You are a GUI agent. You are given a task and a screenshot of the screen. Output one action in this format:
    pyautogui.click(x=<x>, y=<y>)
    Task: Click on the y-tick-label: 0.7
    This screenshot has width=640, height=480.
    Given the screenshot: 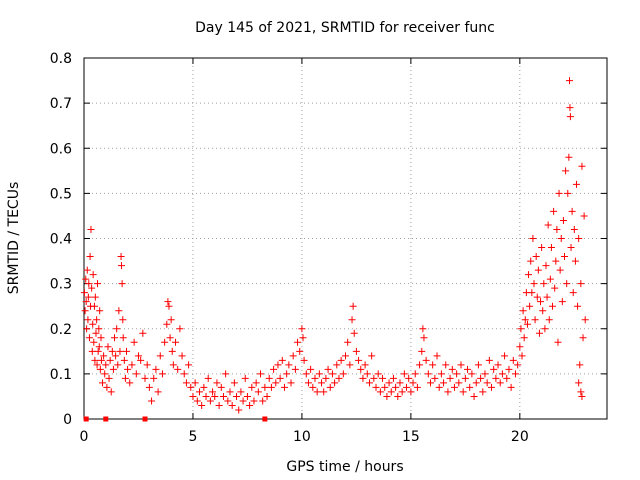 What is the action you would take?
    pyautogui.click(x=61, y=104)
    